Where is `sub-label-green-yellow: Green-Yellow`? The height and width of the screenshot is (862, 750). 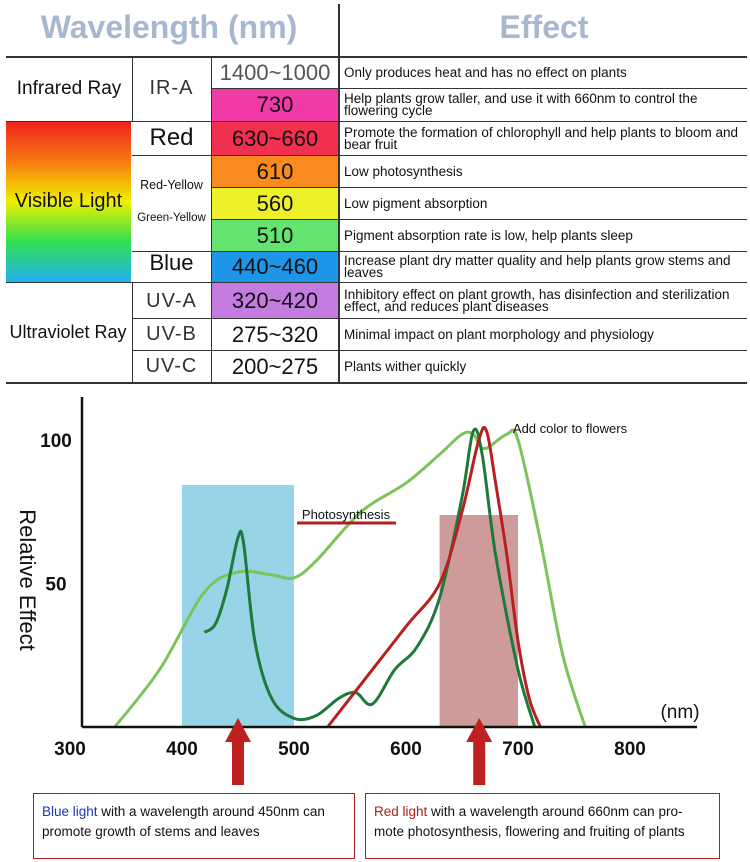
sub-label-green-yellow: Green-Yellow is located at coordinates (171, 218).